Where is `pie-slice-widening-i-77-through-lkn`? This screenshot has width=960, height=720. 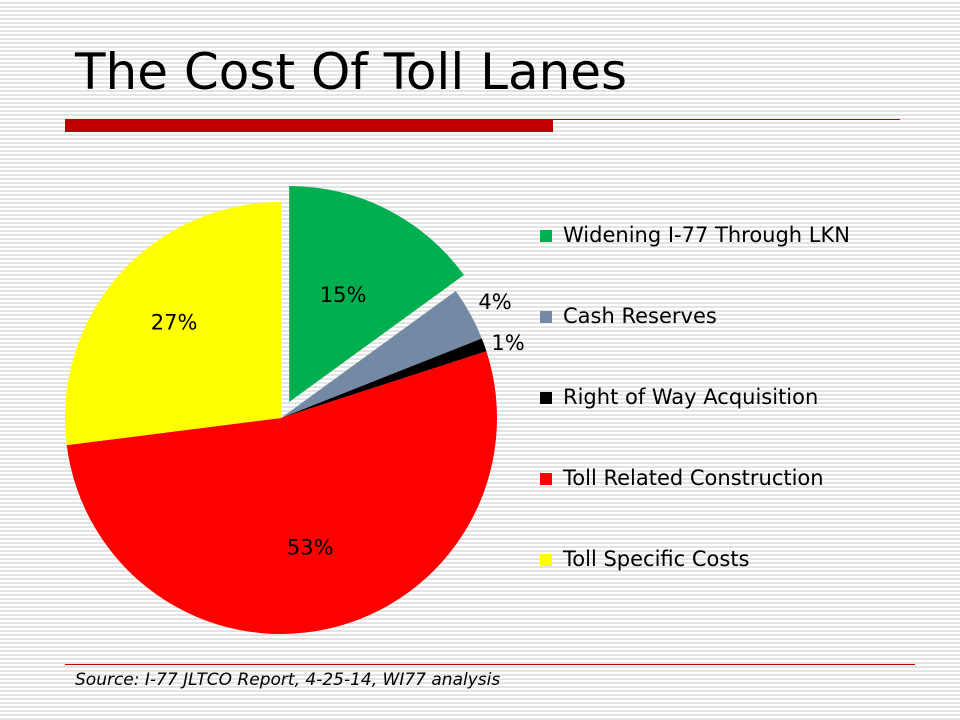 pie-slice-widening-i-77-through-lkn is located at coordinates (376, 293).